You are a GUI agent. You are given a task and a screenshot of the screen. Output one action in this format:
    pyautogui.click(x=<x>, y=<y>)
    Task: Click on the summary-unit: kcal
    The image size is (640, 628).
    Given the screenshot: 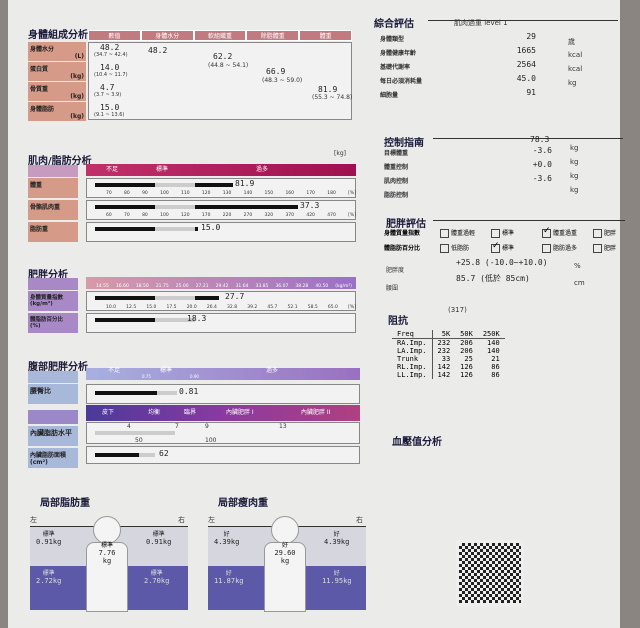 What is the action you would take?
    pyautogui.click(x=575, y=55)
    